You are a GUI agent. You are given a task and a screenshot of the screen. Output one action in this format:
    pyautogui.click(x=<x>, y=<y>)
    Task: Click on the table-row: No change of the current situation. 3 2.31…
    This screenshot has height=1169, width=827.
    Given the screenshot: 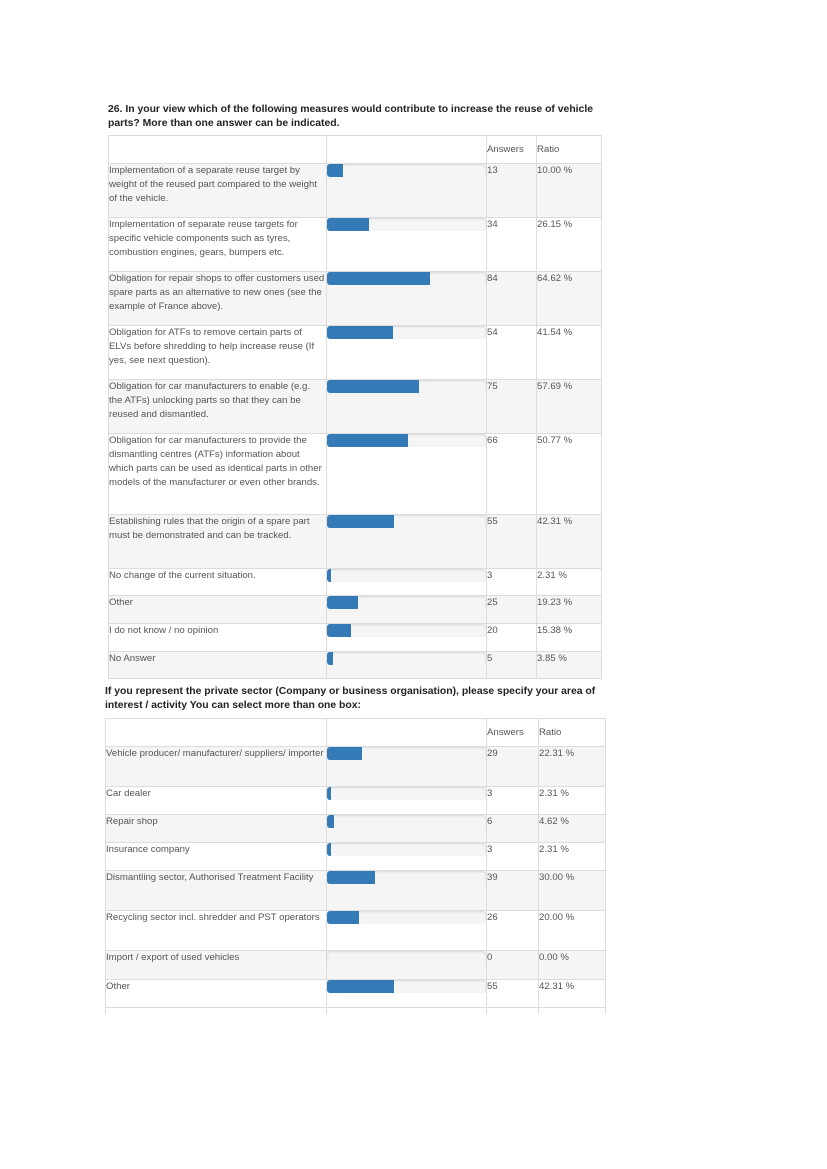 What is the action you would take?
    pyautogui.click(x=355, y=582)
    